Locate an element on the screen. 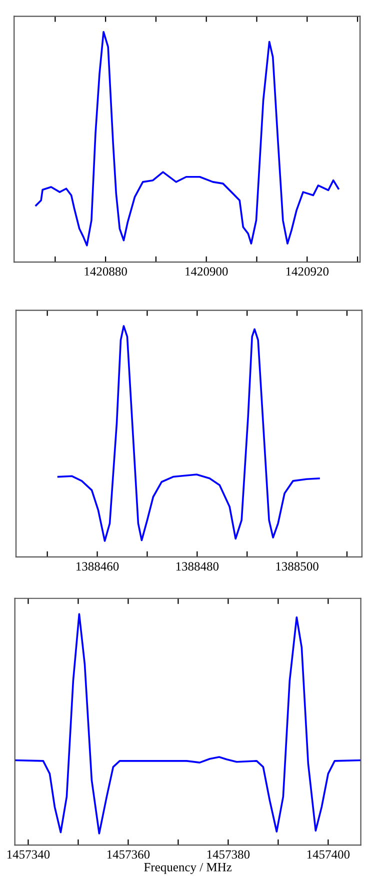  x-tick-label: 1420880 is located at coordinates (105, 271).